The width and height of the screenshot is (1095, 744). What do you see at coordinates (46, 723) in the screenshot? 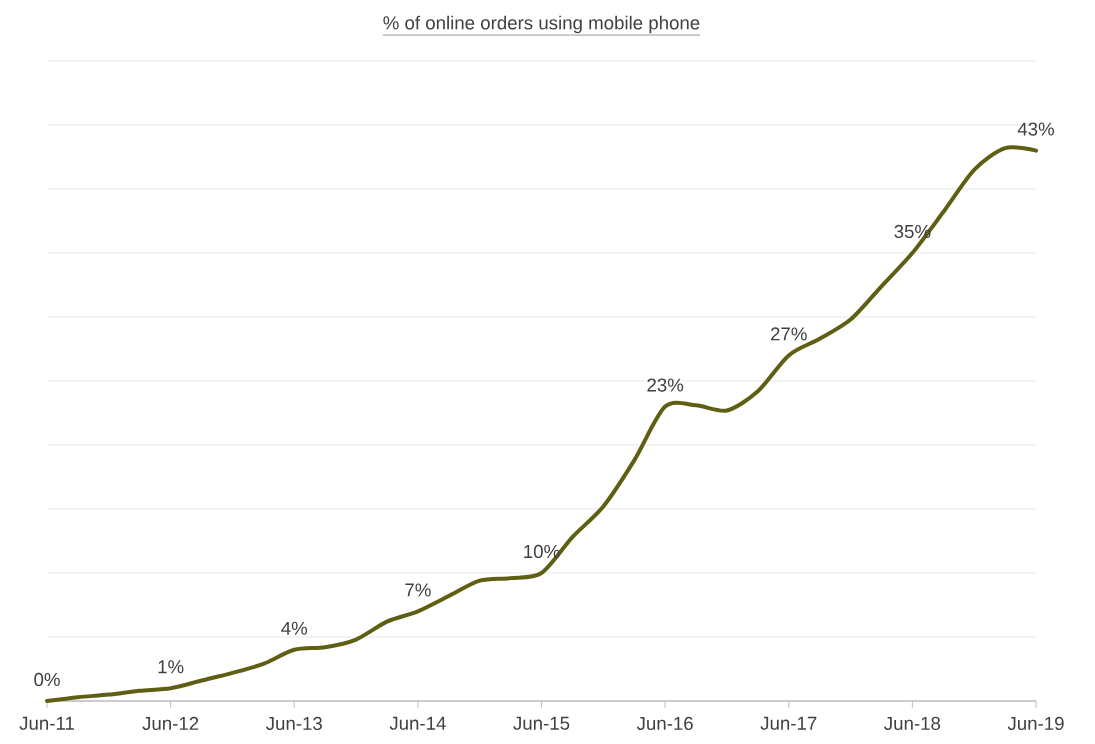
I see `x-tick-label: Jun-11` at bounding box center [46, 723].